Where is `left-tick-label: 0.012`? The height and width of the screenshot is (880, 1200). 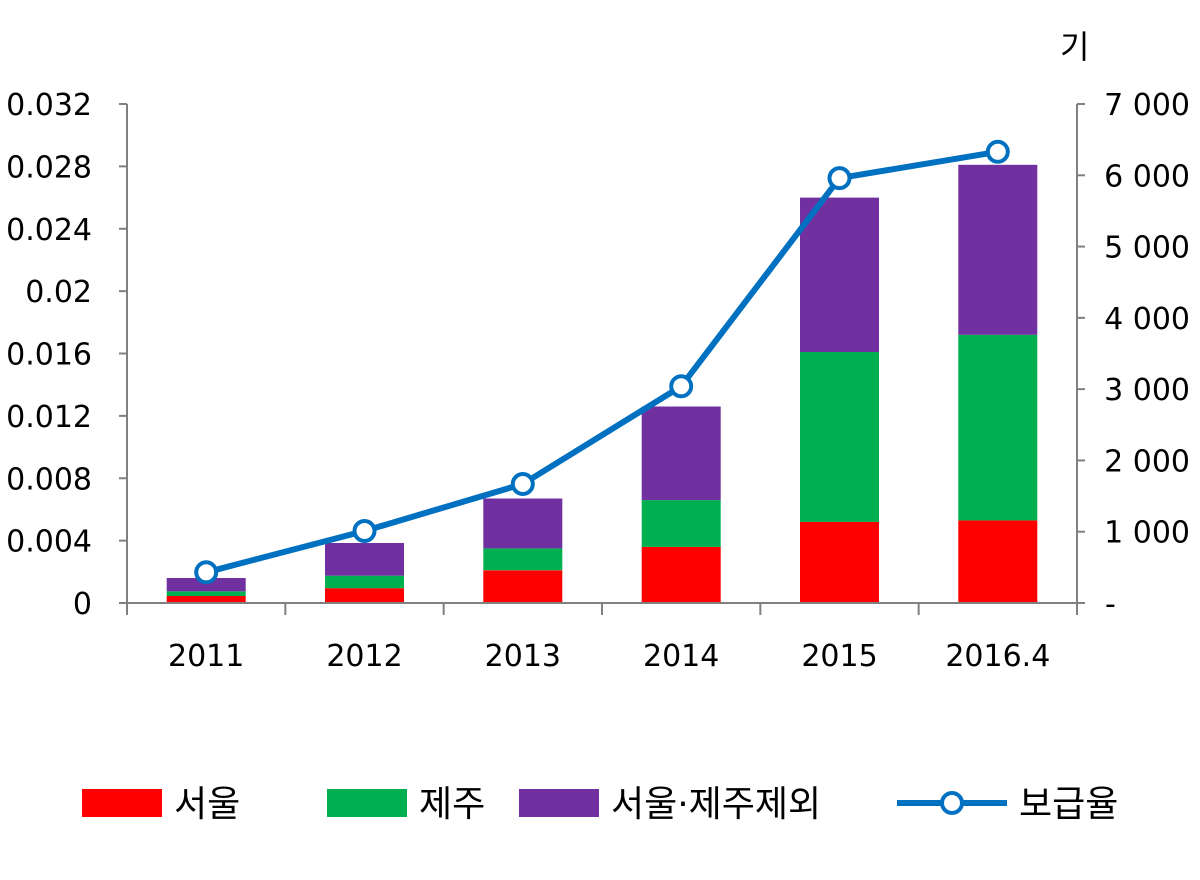
left-tick-label: 0.012 is located at coordinates (49, 417).